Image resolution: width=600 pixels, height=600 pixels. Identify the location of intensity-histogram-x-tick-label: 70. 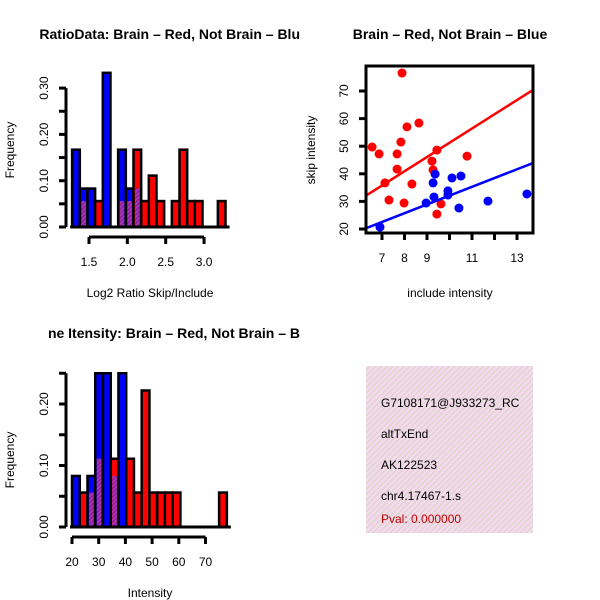
(206, 562).